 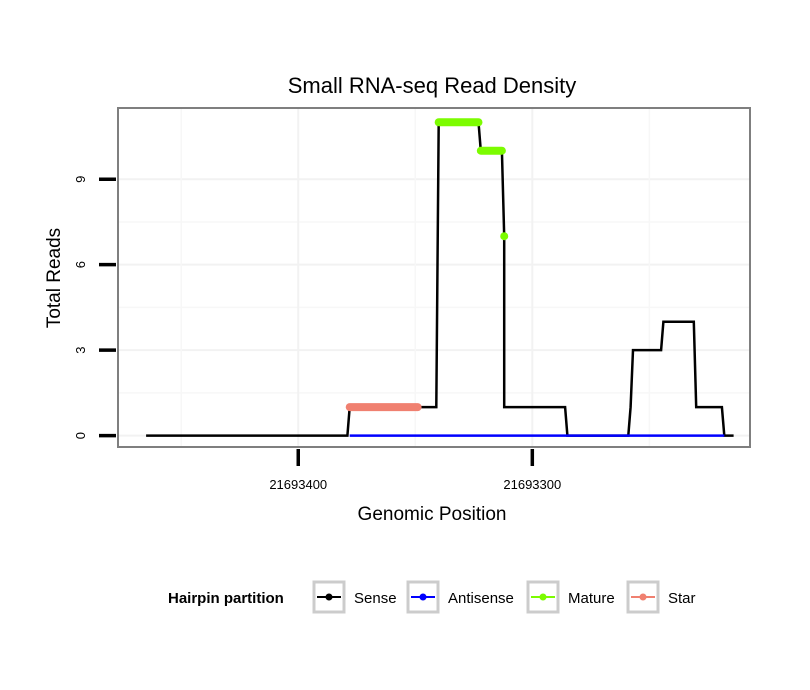 What do you see at coordinates (591, 598) in the screenshot?
I see `legend-label-mature: Mature` at bounding box center [591, 598].